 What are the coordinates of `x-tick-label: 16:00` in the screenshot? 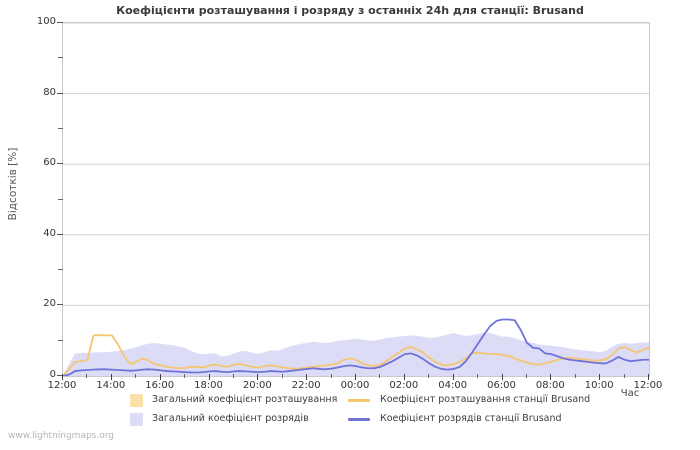 It's located at (160, 385).